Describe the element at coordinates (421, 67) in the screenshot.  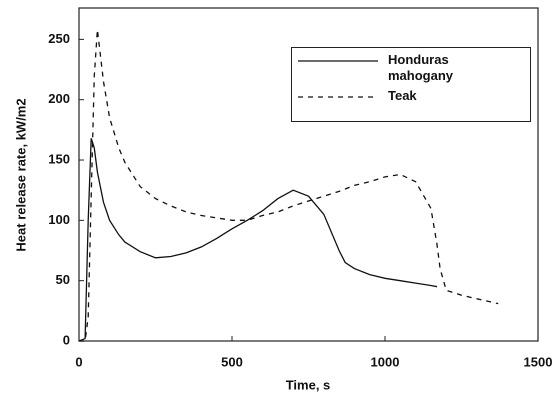
I see `legend-label: Honduras mahogany` at that location.